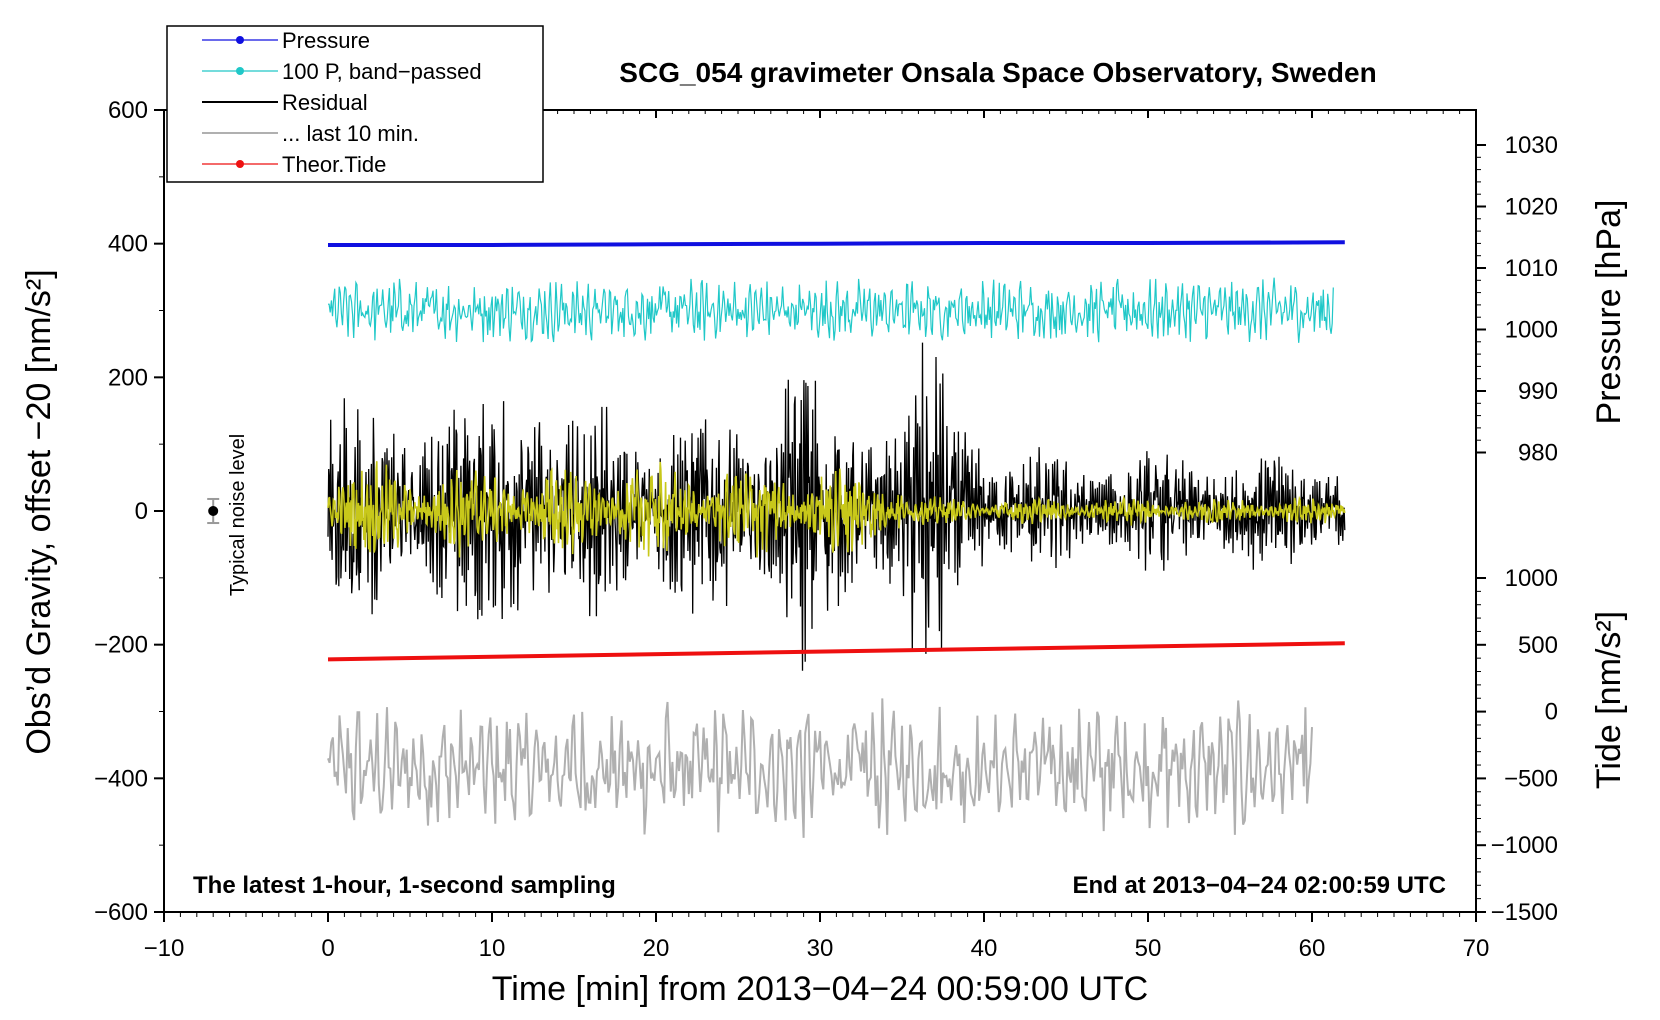  I want to click on x-tick-label: 30, so click(820, 948).